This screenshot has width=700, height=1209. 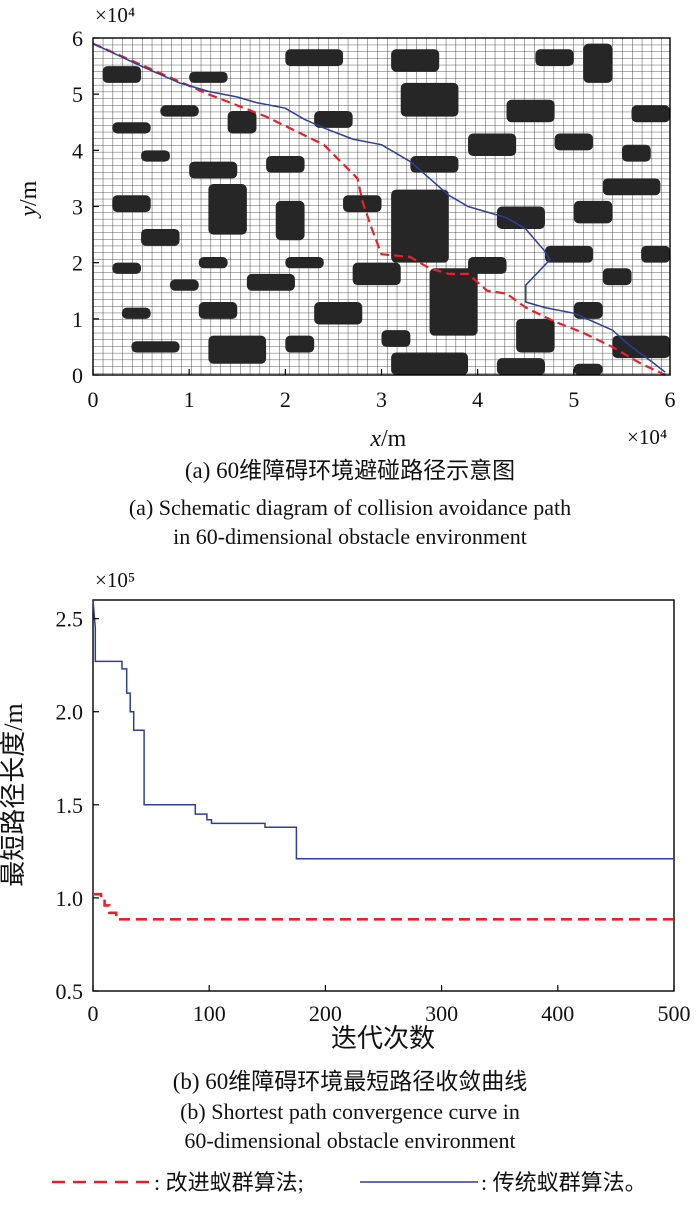 What do you see at coordinates (77, 375) in the screenshot?
I see `y-tick-label-a: 0` at bounding box center [77, 375].